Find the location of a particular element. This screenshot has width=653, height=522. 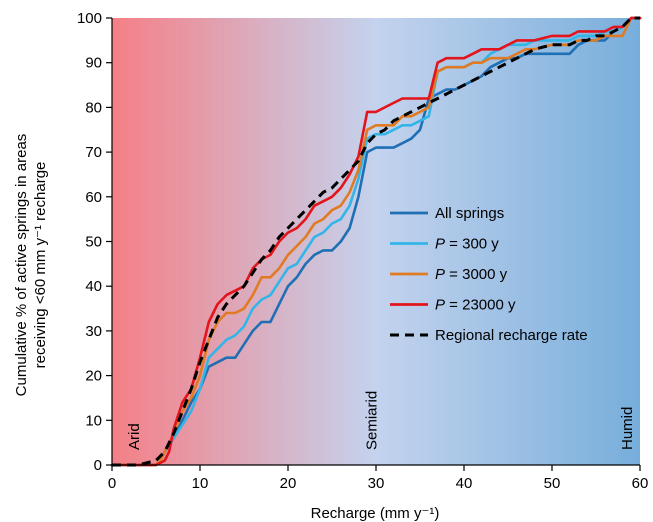

zone-label-arid: Arid is located at coordinates (134, 436).